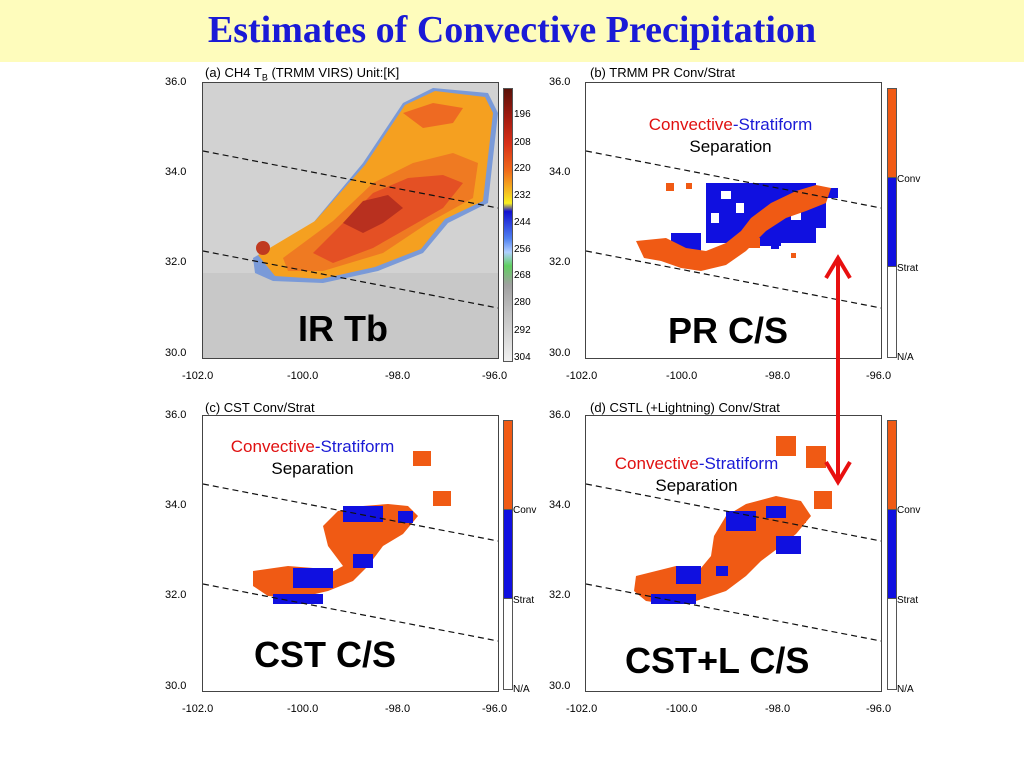  What do you see at coordinates (522, 330) in the screenshot?
I see `cbar-label-292: 292` at bounding box center [522, 330].